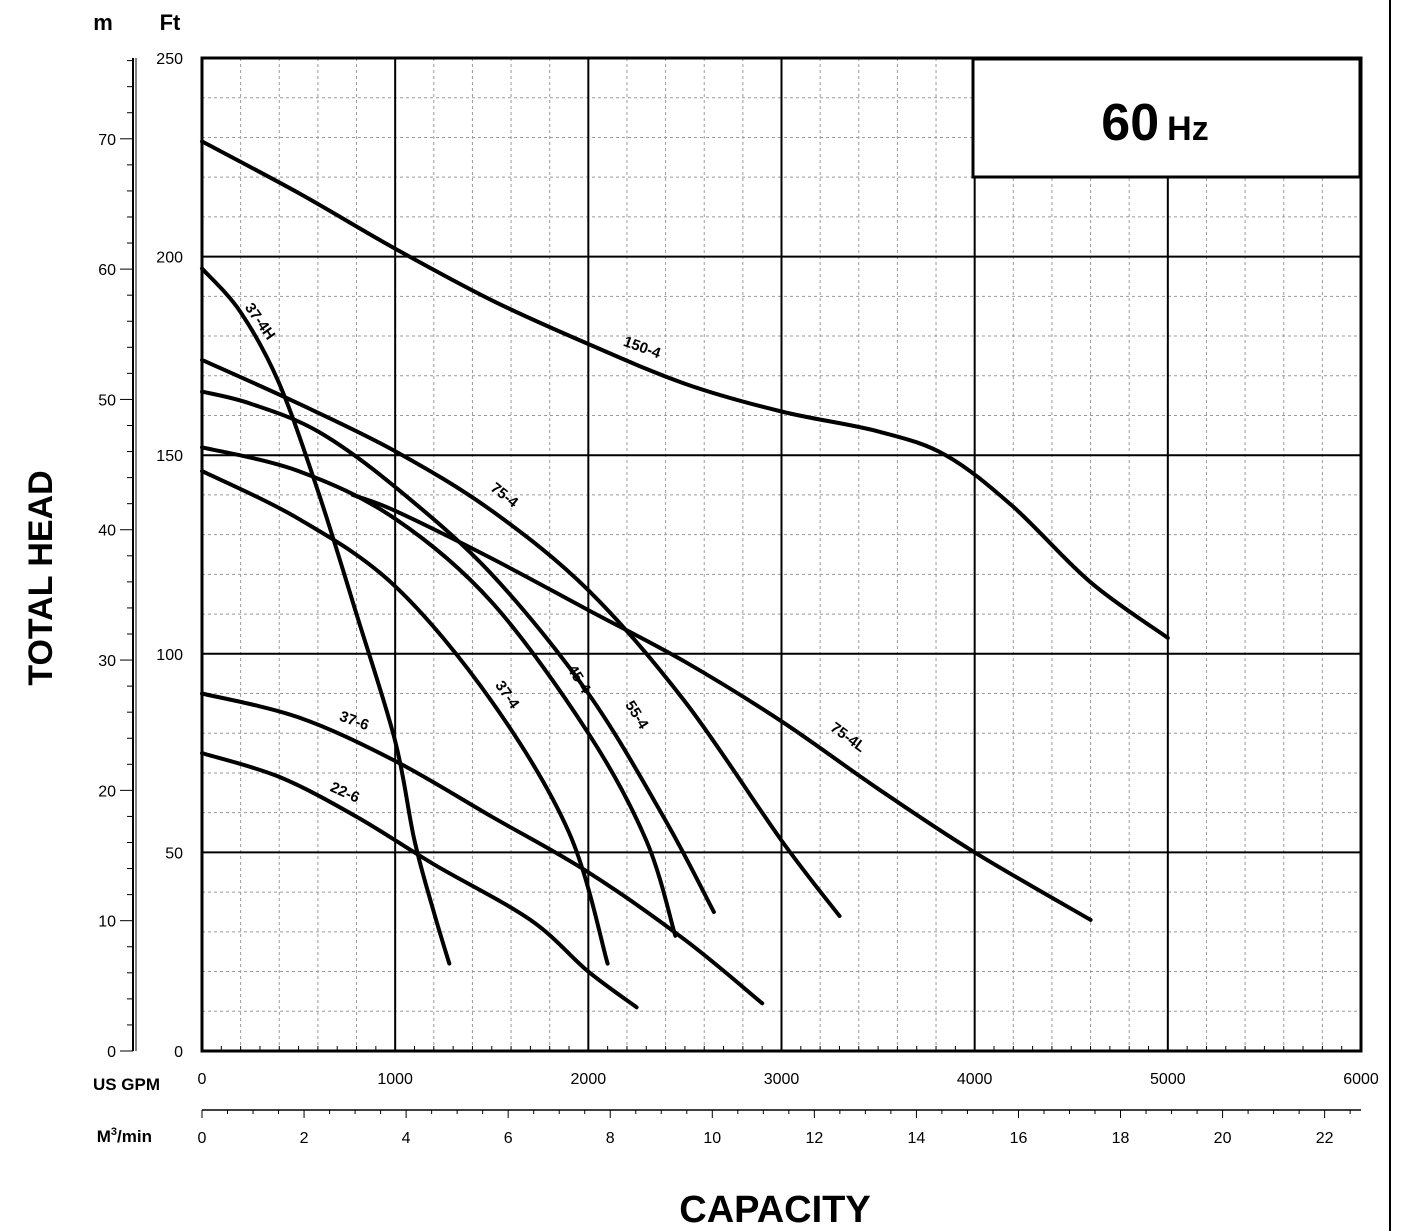 This screenshot has width=1403, height=1231. I want to click on m3min-tick-label: 18, so click(1121, 1138).